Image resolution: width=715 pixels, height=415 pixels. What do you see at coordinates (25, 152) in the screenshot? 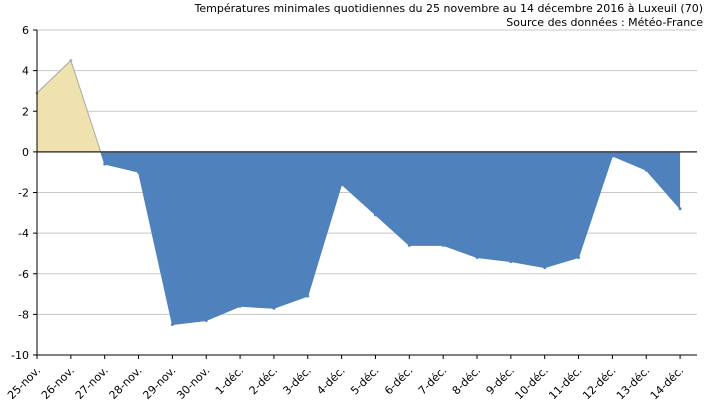
I see `y-tick-label: 0` at bounding box center [25, 152].